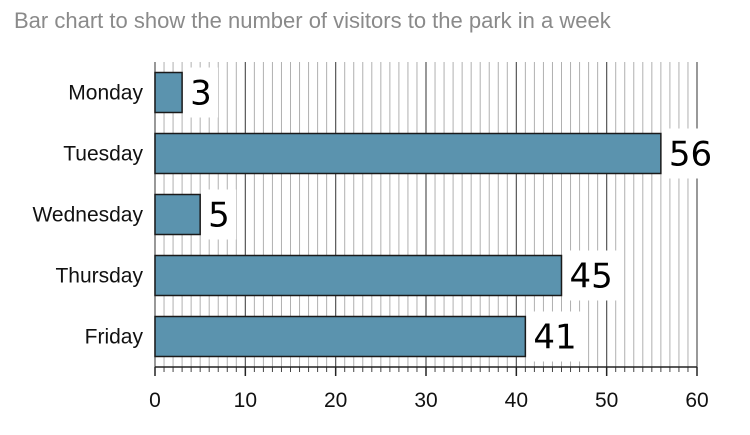 This screenshot has height=435, width=750. Describe the element at coordinates (408, 153) in the screenshot. I see `bar-tuesday` at that location.